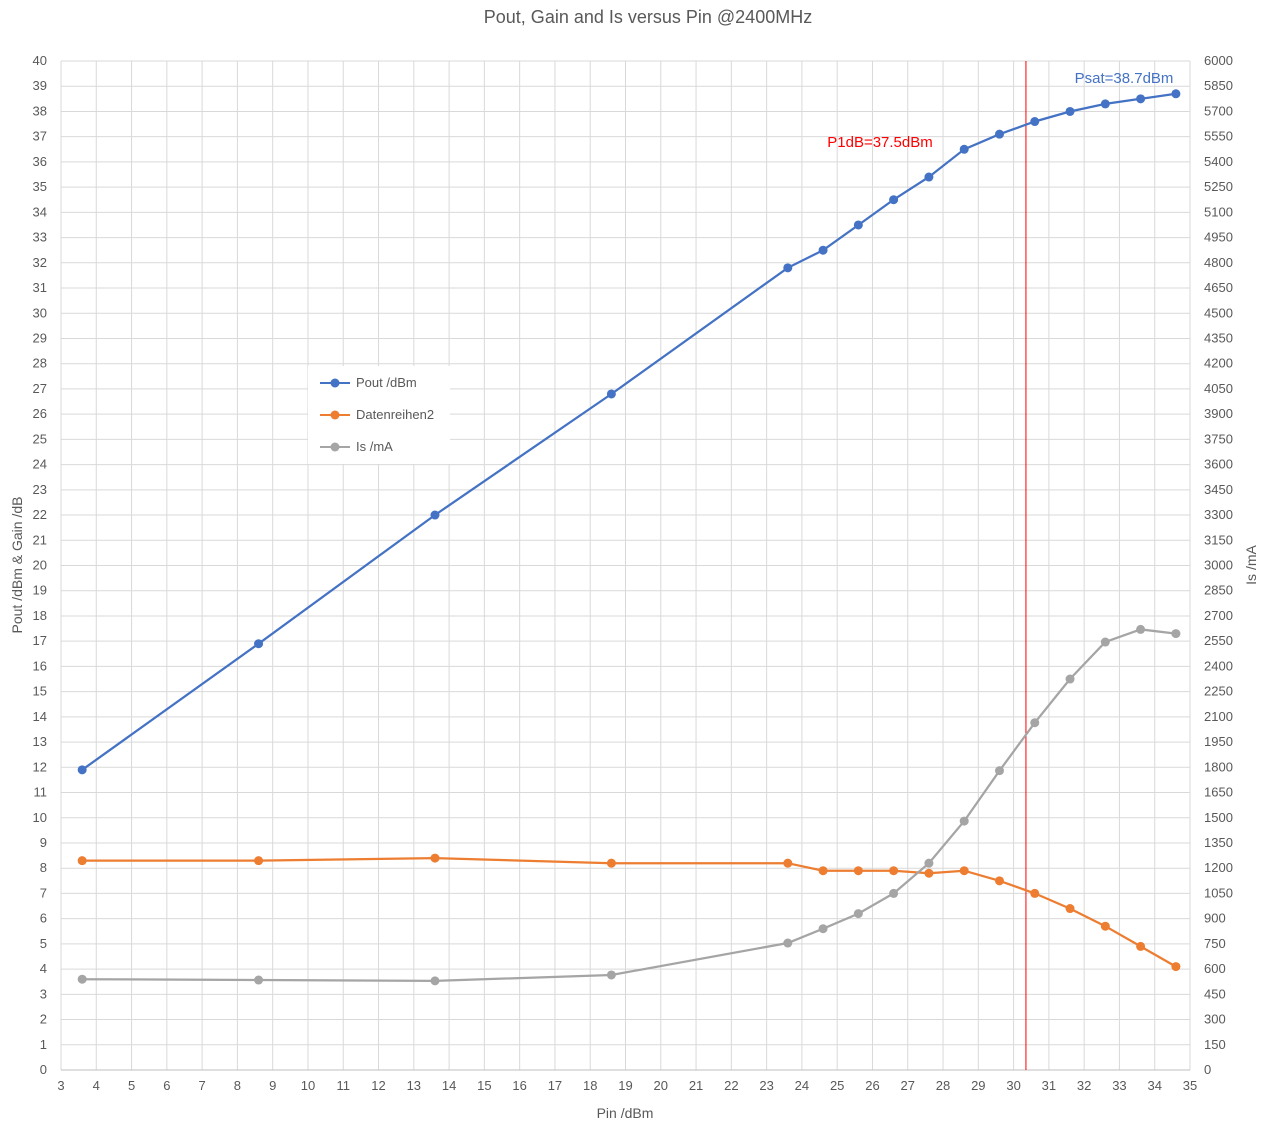 Image resolution: width=1269 pixels, height=1122 pixels. I want to click on y-tick-label: 0, so click(43, 1069).